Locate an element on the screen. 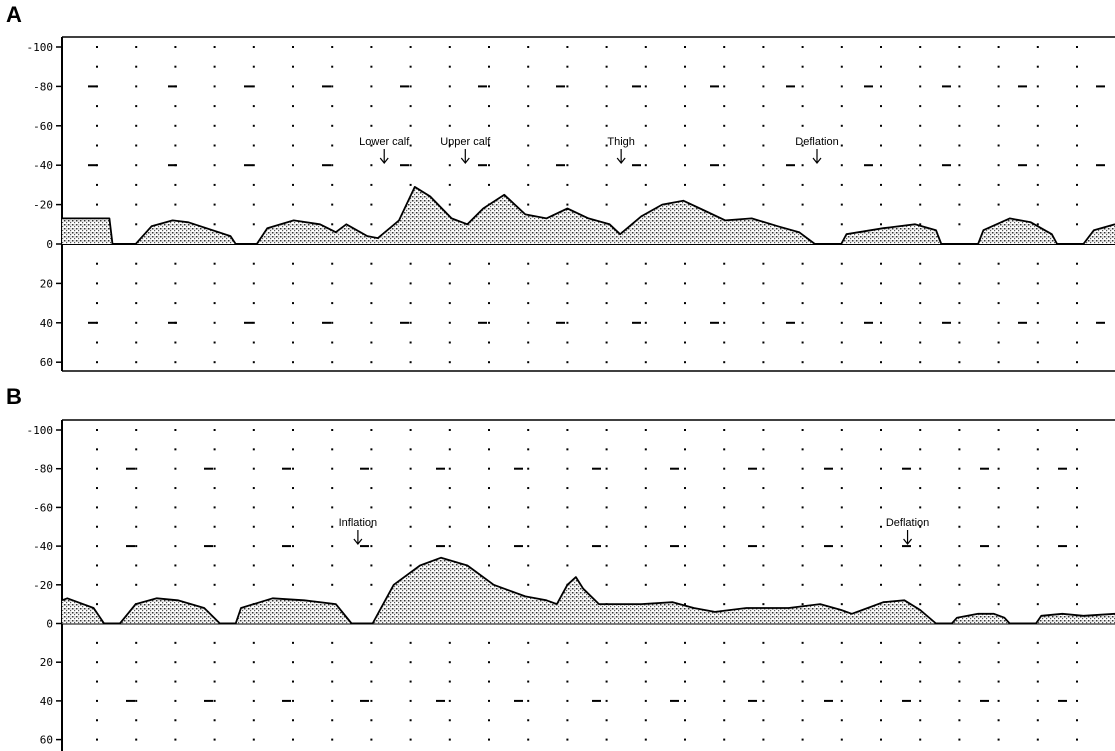  panel-b-y-tick-label: 40 is located at coordinates (46, 701).